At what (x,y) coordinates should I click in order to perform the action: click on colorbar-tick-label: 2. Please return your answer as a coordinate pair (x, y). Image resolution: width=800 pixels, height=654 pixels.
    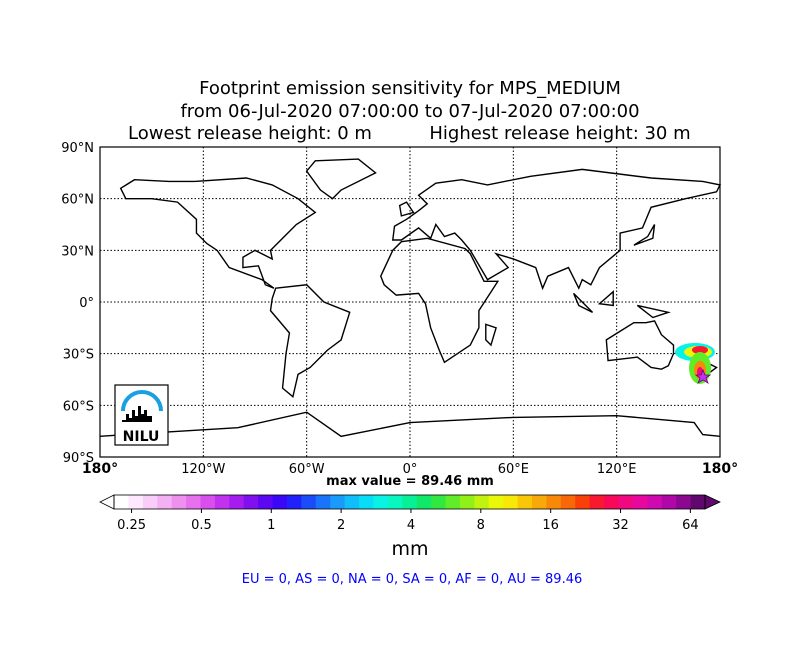
    Looking at the image, I should click on (341, 525).